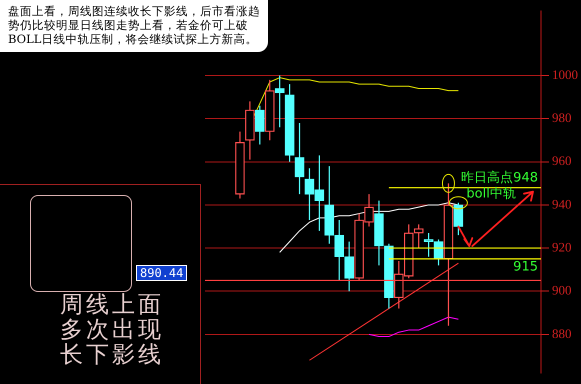 This screenshot has width=581, height=384. Describe the element at coordinates (491, 194) in the screenshot. I see `text: boll中轨` at that location.